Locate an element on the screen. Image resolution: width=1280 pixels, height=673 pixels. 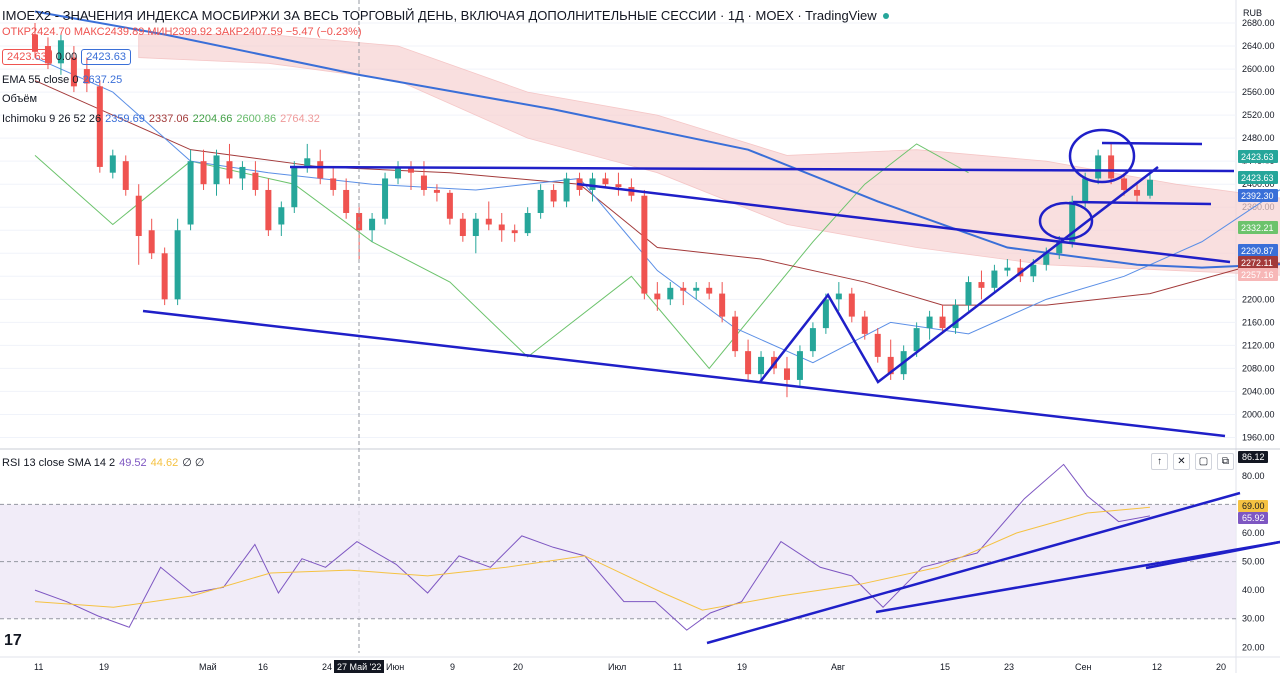
trend-line-drawing is located at coordinates (959, 275).